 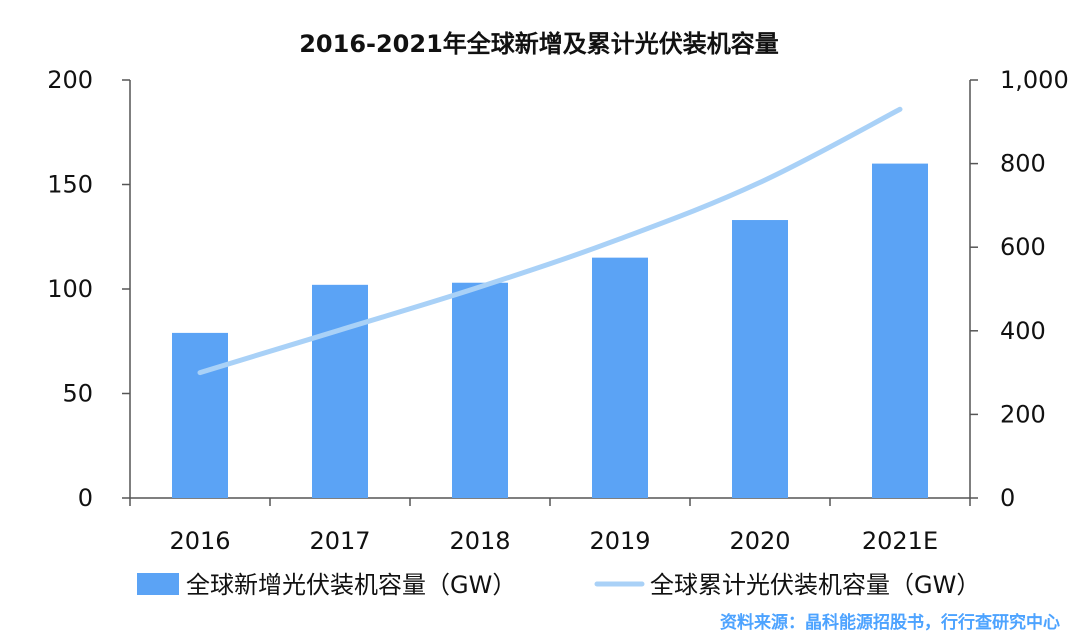 I want to click on y-right-tick-label: 600, so click(x=1023, y=247).